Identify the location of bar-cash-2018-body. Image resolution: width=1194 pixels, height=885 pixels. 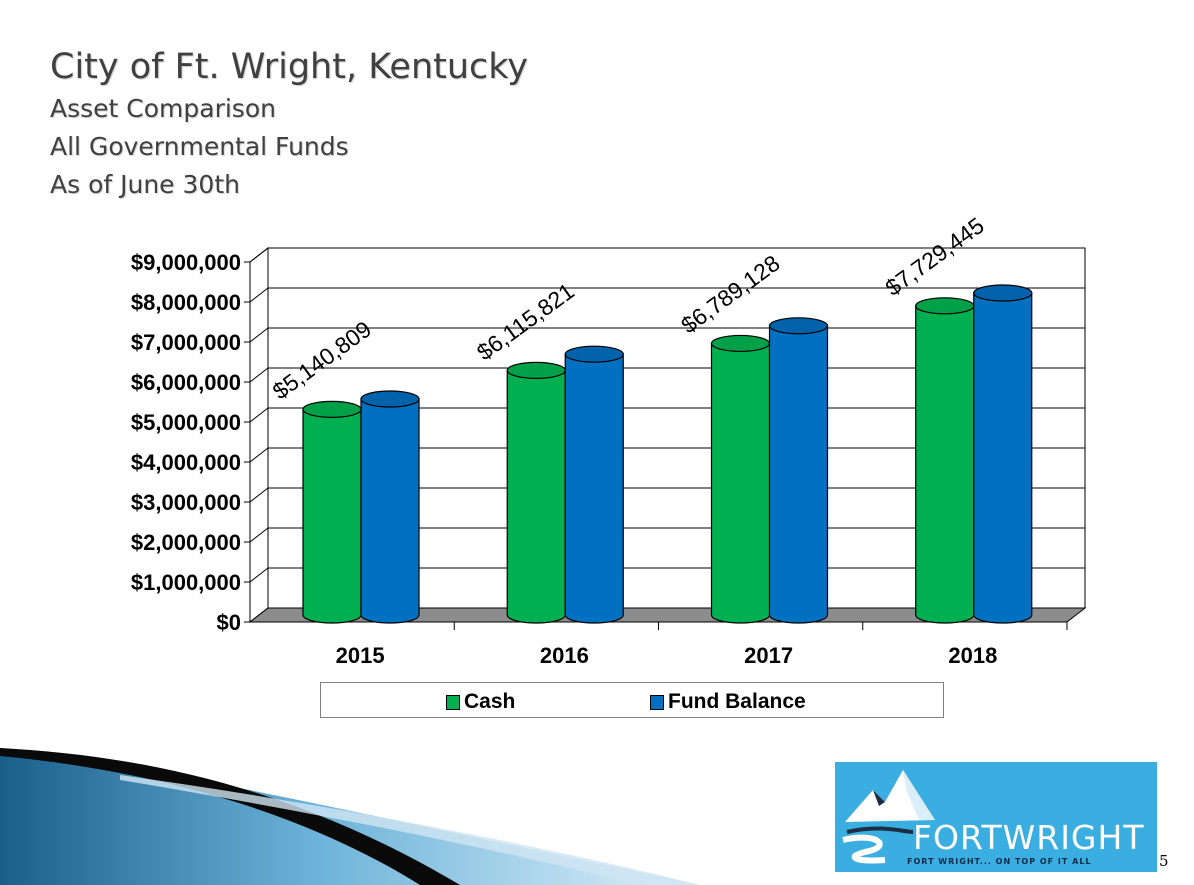
(945, 464).